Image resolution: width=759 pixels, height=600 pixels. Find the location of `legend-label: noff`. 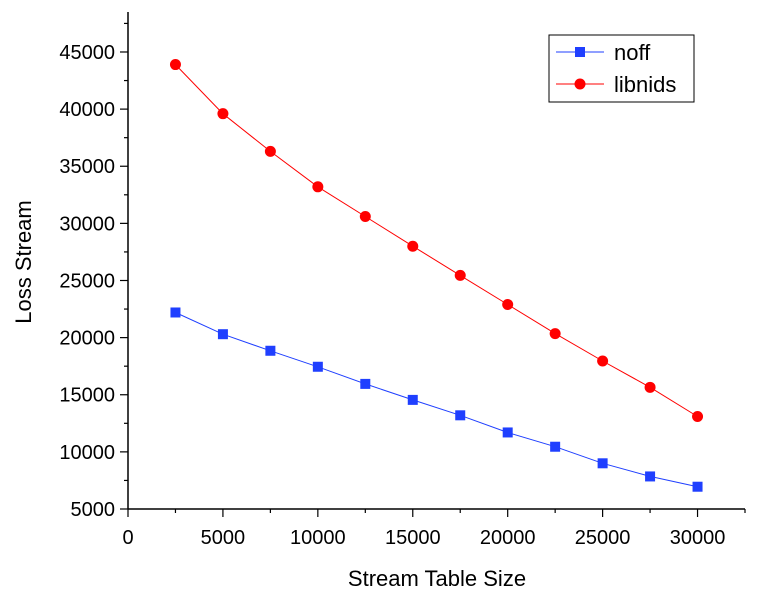

legend-label: noff is located at coordinates (632, 52).